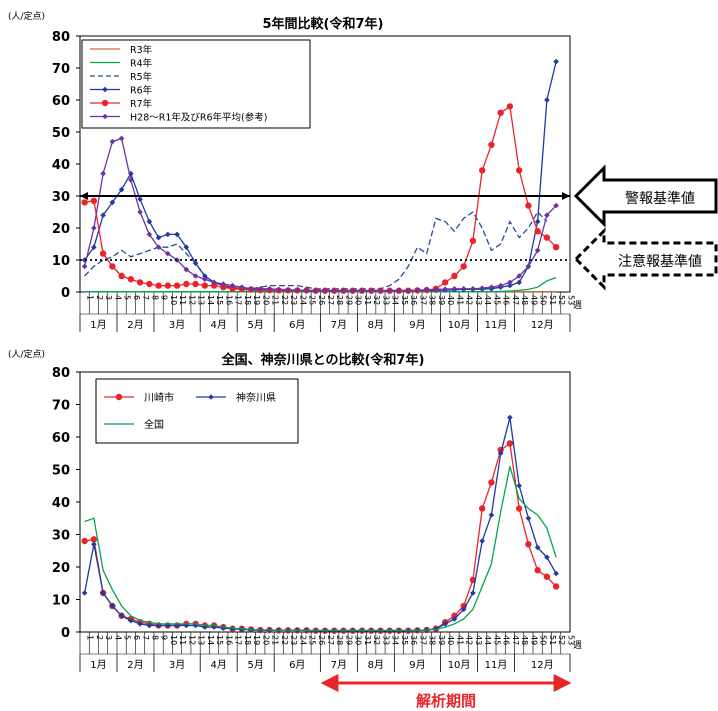 Image resolution: width=718 pixels, height=711 pixels. I want to click on week-tick-label: 12, so click(191, 640).